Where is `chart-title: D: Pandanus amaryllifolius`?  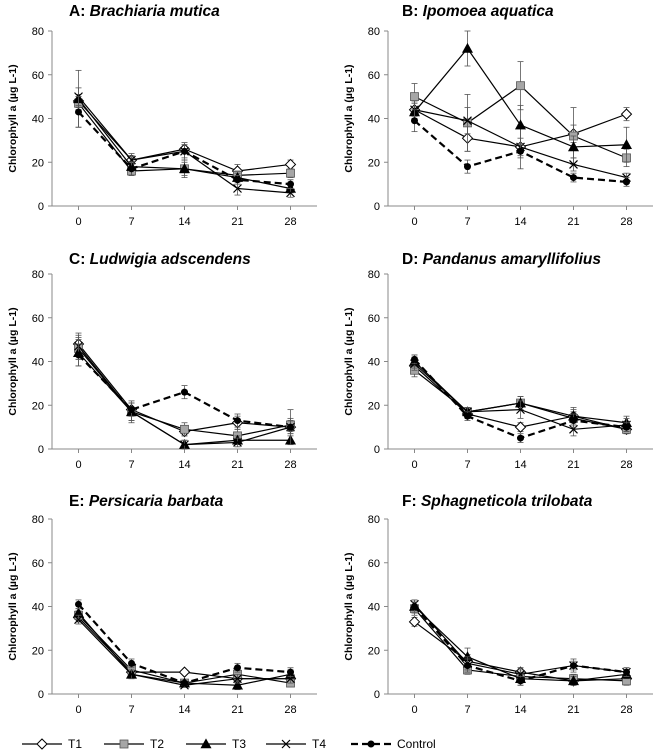 chart-title: D: Pandanus amaryllifolius is located at coordinates (501, 259).